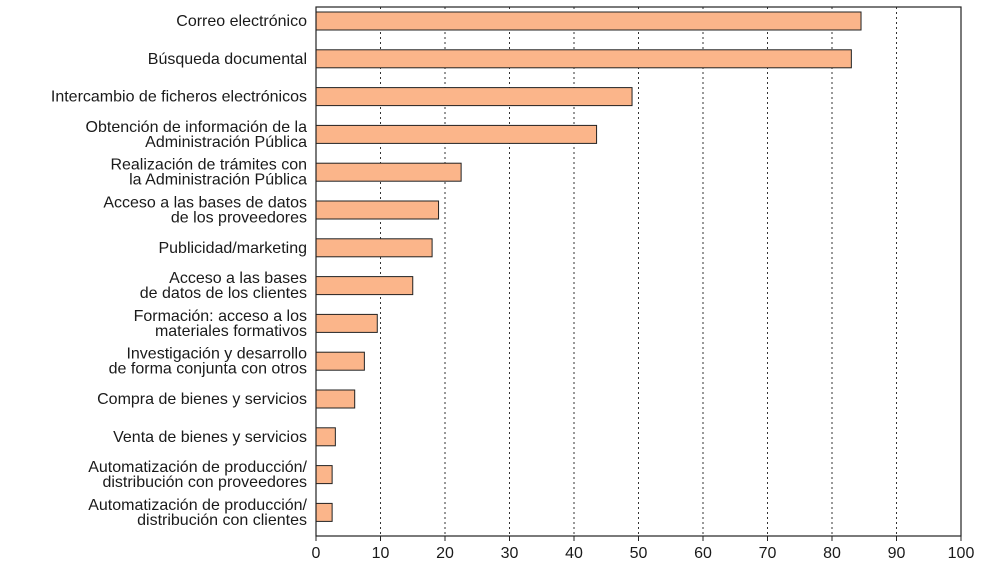 This screenshot has height=566, width=981. What do you see at coordinates (218, 180) in the screenshot?
I see `category-label: la Administración Pública` at bounding box center [218, 180].